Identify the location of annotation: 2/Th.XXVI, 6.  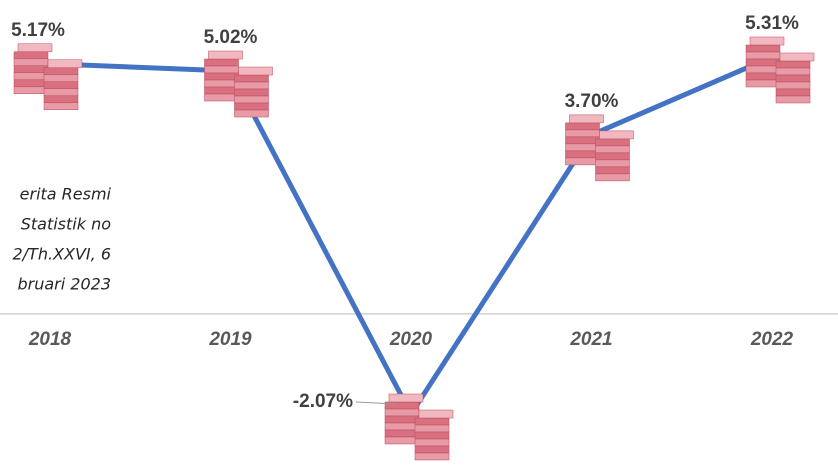
(61, 254).